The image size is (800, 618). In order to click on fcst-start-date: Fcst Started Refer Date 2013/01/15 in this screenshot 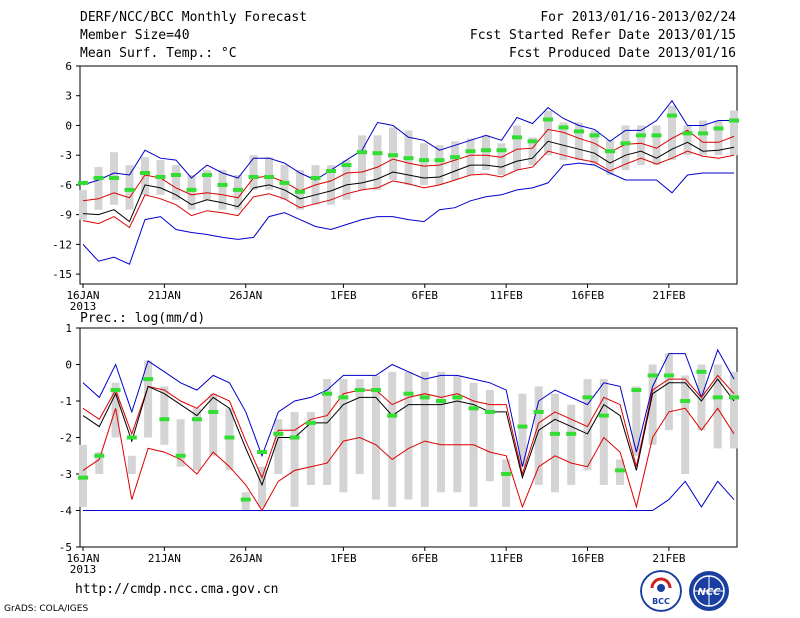, I will do `click(602, 35)`.